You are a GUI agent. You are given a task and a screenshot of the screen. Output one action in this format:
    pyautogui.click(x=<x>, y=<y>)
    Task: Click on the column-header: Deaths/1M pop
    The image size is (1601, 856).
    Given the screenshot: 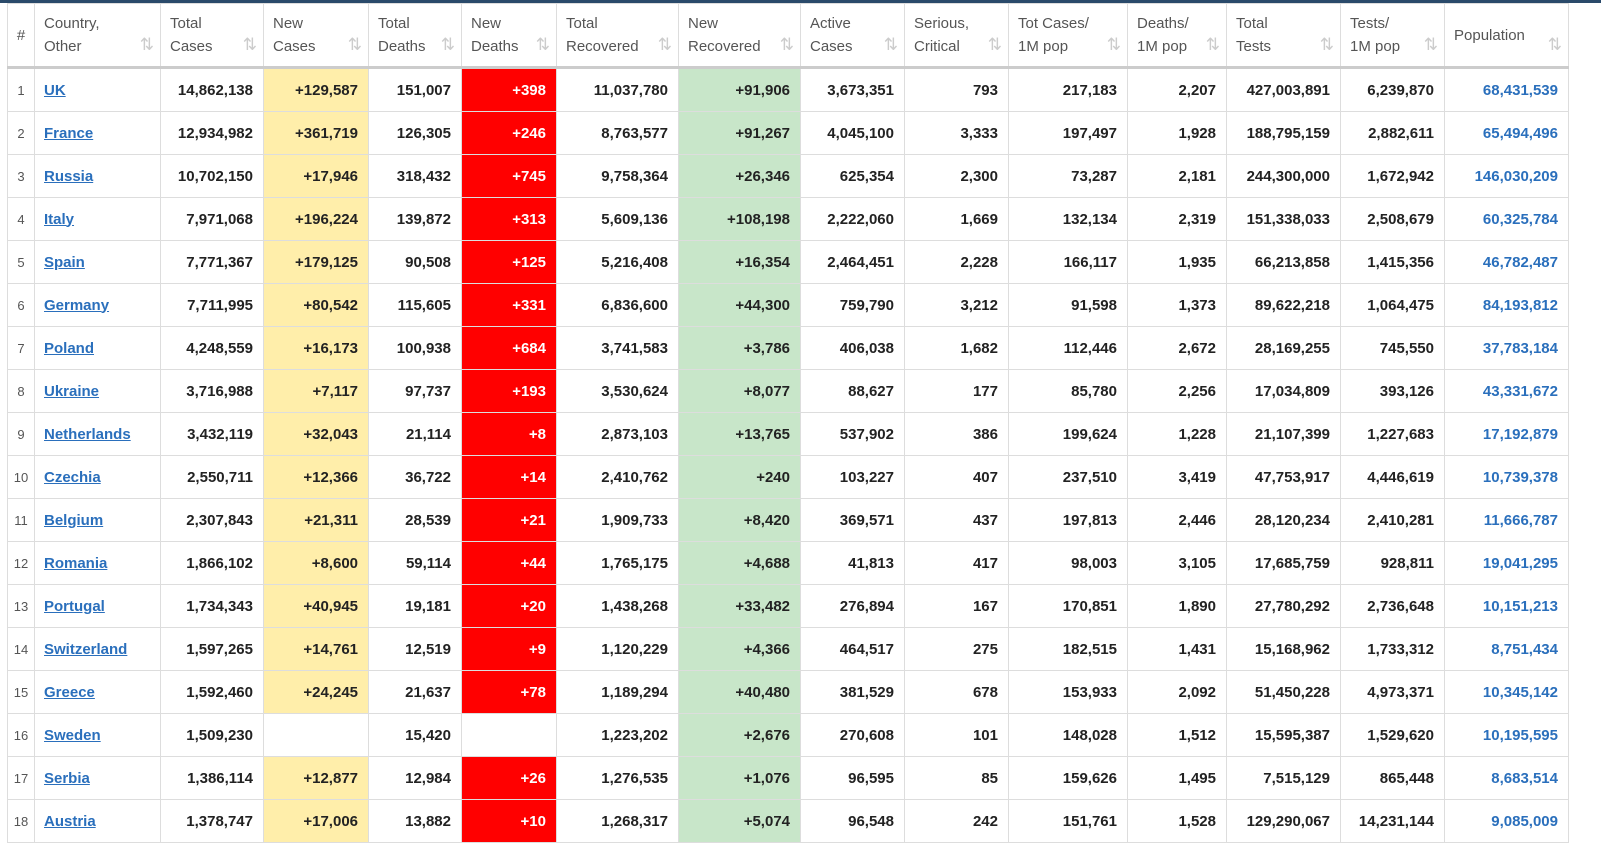 What is the action you would take?
    pyautogui.click(x=1177, y=36)
    